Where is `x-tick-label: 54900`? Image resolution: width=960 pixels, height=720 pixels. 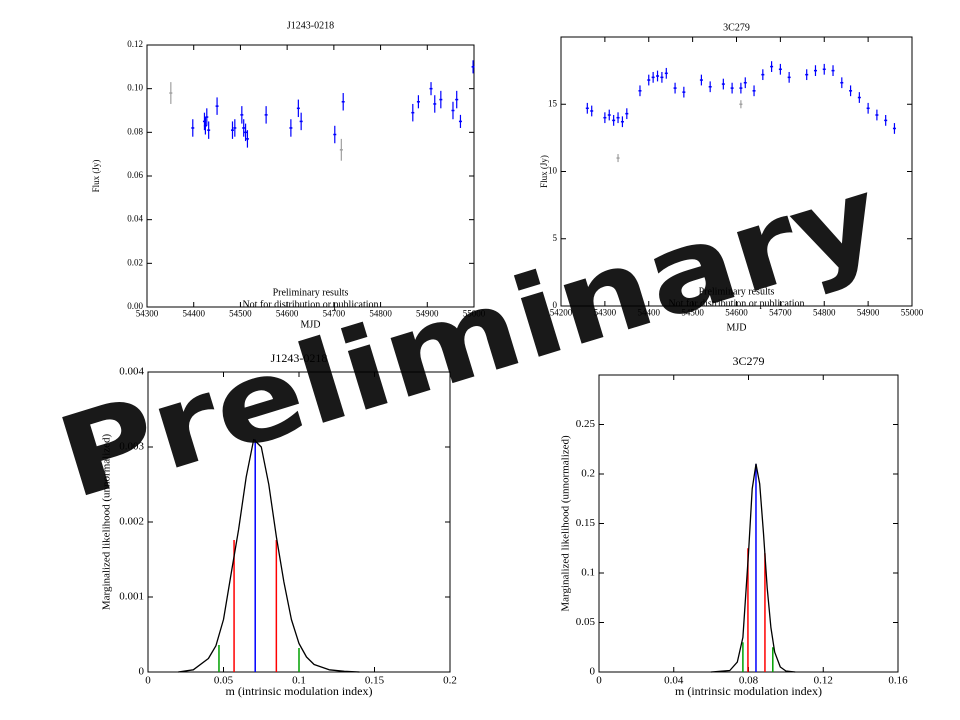 x-tick-label: 54900 is located at coordinates (427, 313).